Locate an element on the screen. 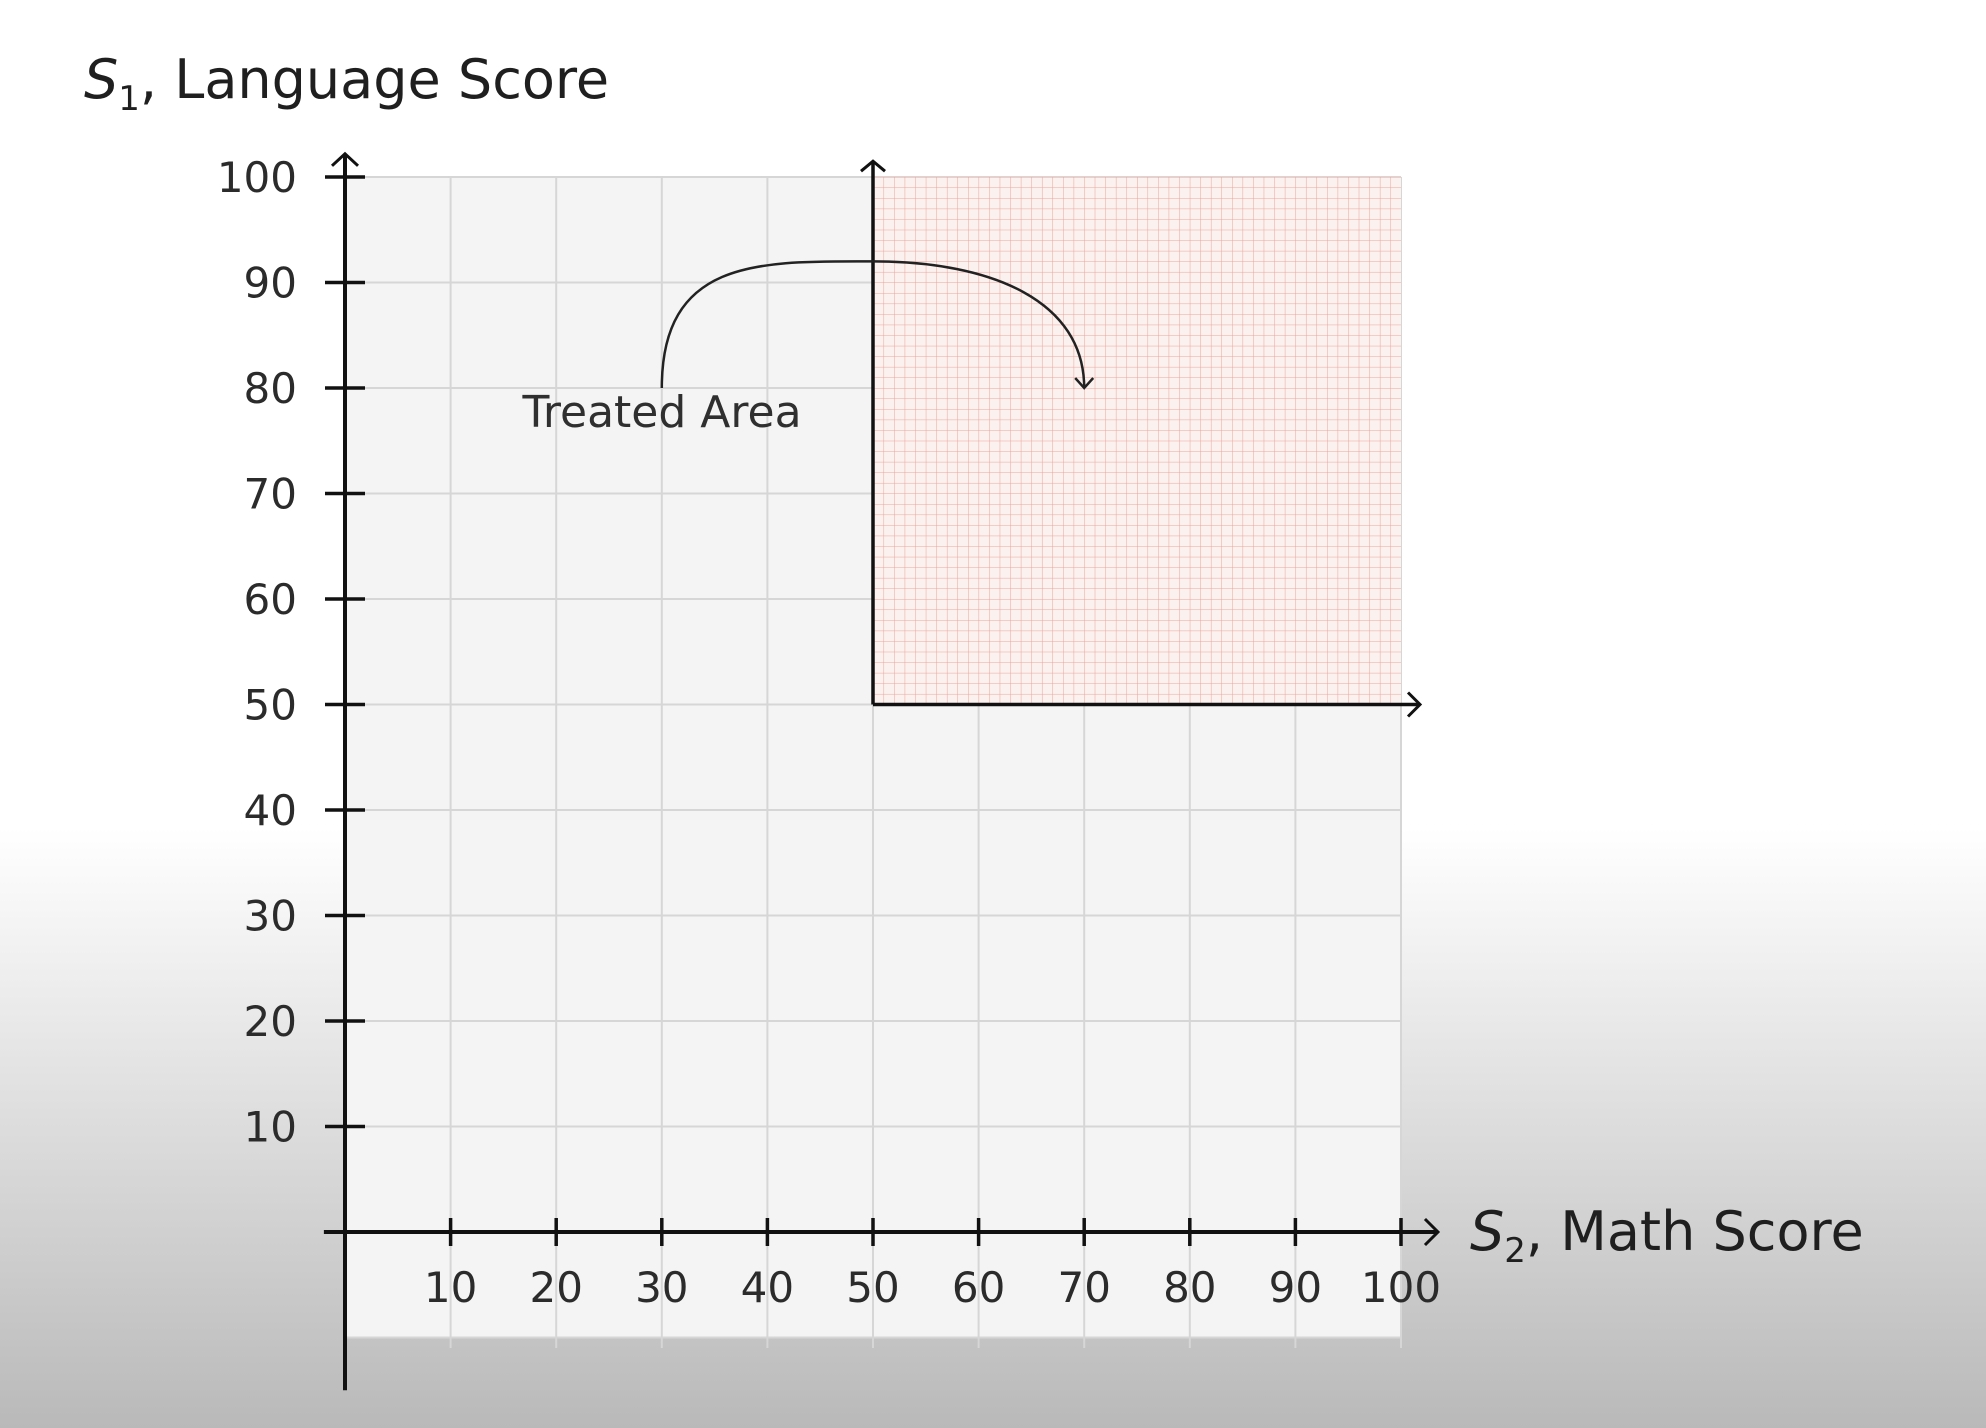  y-tick-label: 40 is located at coordinates (270, 810).